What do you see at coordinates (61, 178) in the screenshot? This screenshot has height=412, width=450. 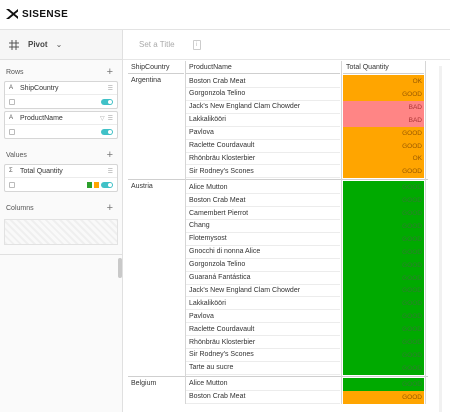 I see `value-field-total-quantity: Σ Total Quantity ☰` at bounding box center [61, 178].